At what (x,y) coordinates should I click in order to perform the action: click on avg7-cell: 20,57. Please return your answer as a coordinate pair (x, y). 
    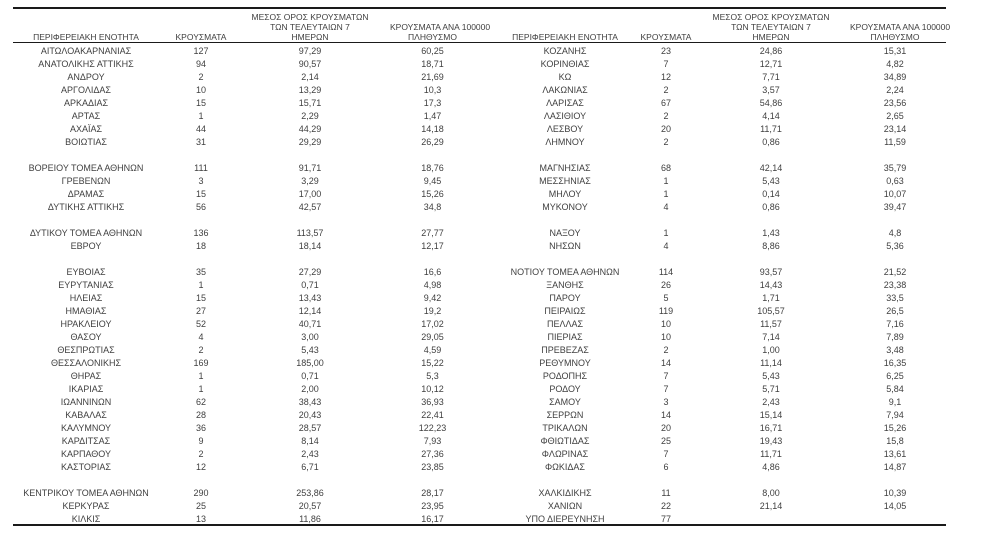
    Looking at the image, I should click on (310, 506).